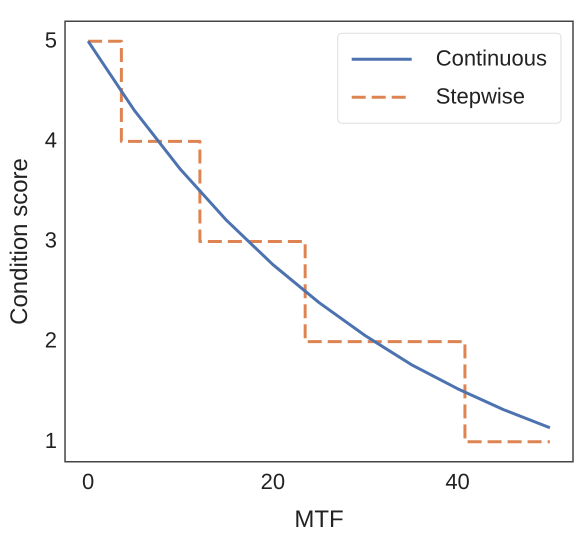 This screenshot has height=545, width=581. Describe the element at coordinates (51, 240) in the screenshot. I see `y-tick-label: 3` at that location.